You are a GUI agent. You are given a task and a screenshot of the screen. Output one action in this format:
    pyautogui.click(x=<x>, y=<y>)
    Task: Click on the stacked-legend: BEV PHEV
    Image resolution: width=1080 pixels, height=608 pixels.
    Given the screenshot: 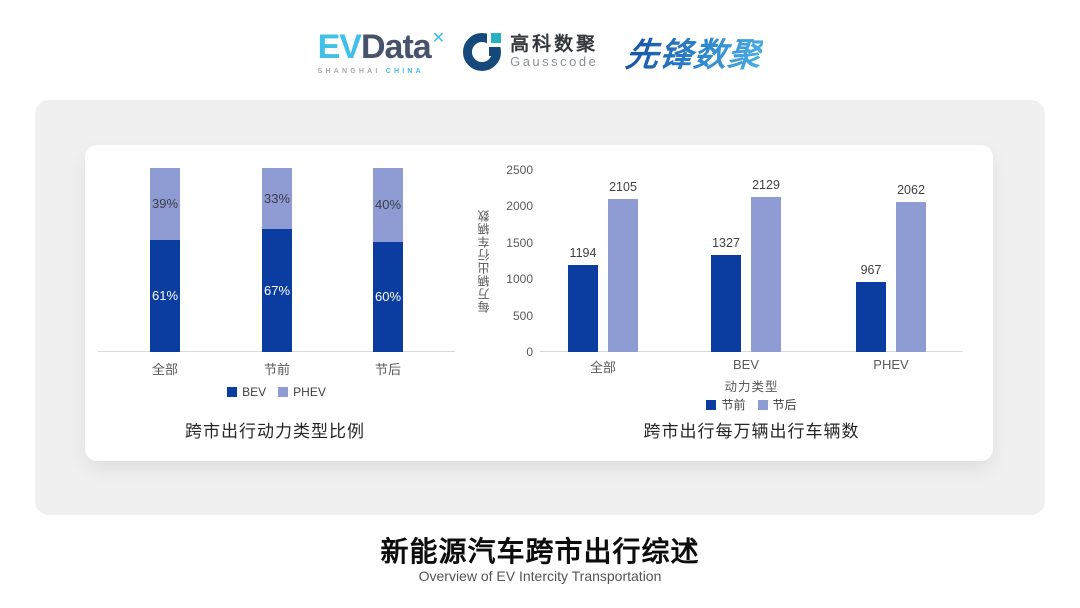 What is the action you would take?
    pyautogui.click(x=276, y=392)
    